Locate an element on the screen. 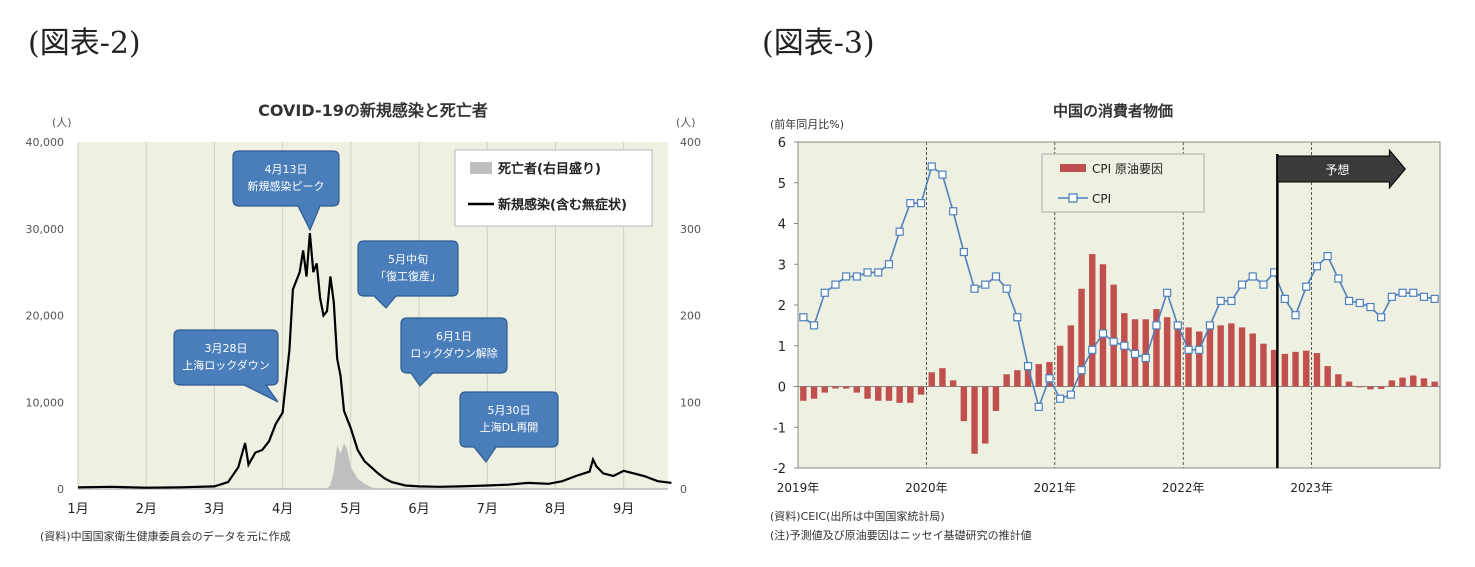 Image resolution: width=1475 pixels, height=567 pixels. figure-label-3: (図表-3) is located at coordinates (818, 43).